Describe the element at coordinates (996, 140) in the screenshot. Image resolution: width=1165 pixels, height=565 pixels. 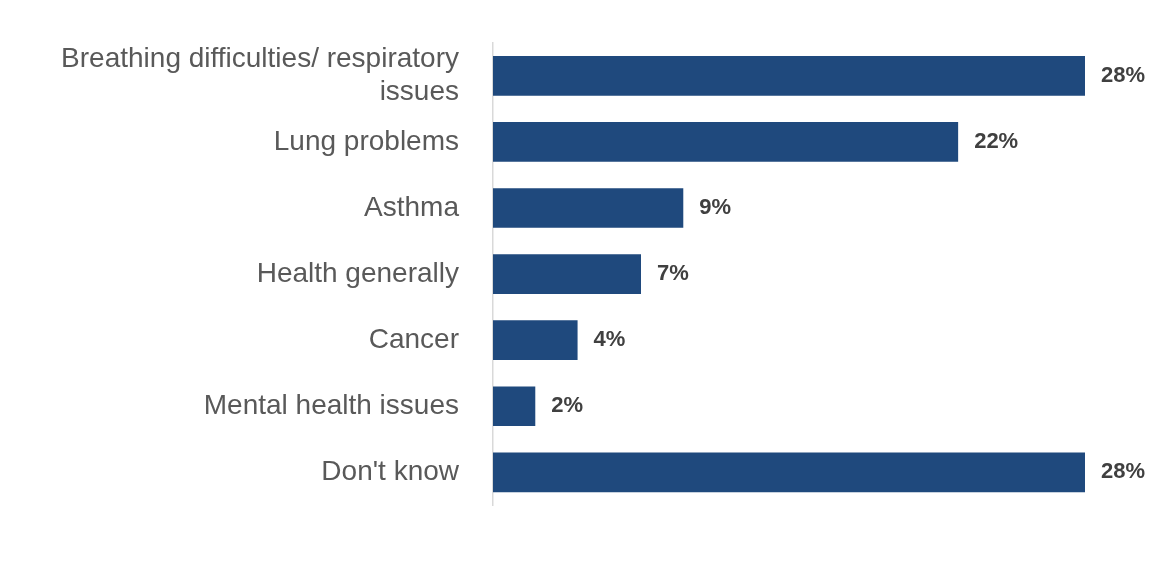
I see `data-label: 22%` at that location.